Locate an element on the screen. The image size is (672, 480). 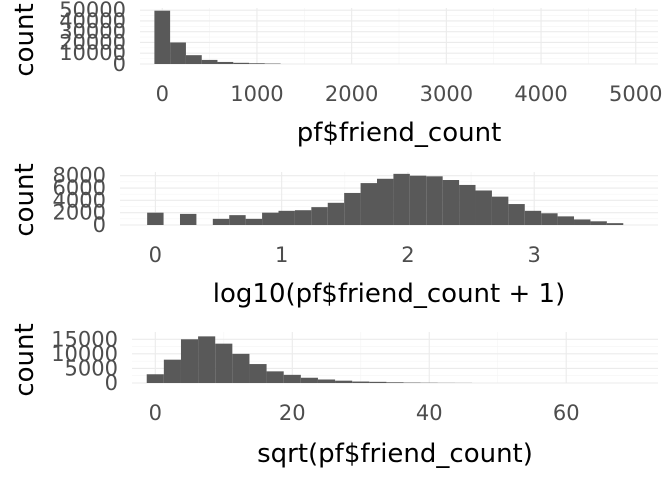
y-tick-label: 6000 is located at coordinates (79, 188).